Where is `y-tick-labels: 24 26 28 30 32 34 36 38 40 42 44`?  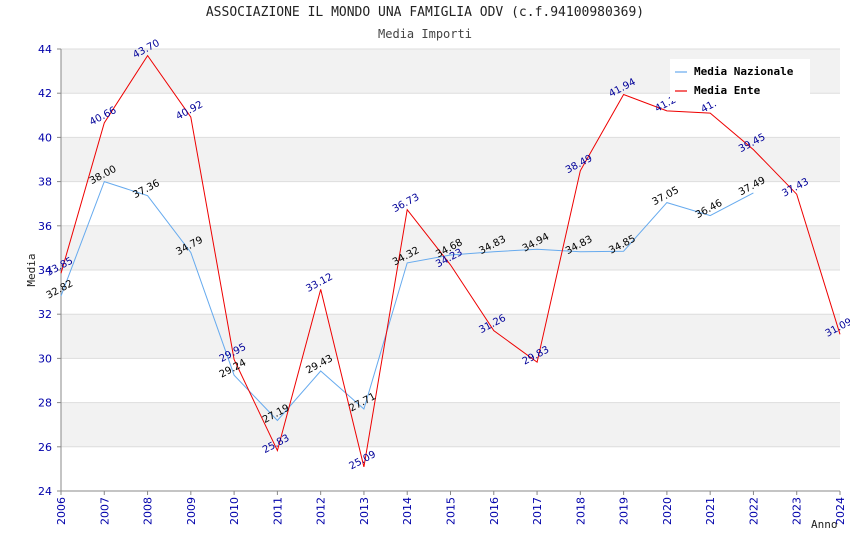
y-tick-labels: 24 26 28 30 32 34 36 38 40 42 44 is located at coordinates (45, 270).